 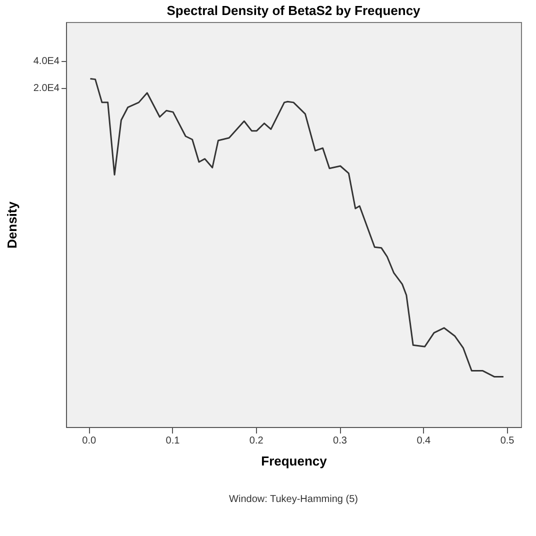 I want to click on text: Window: Tukey-Hamming (5), so click(x=293, y=499).